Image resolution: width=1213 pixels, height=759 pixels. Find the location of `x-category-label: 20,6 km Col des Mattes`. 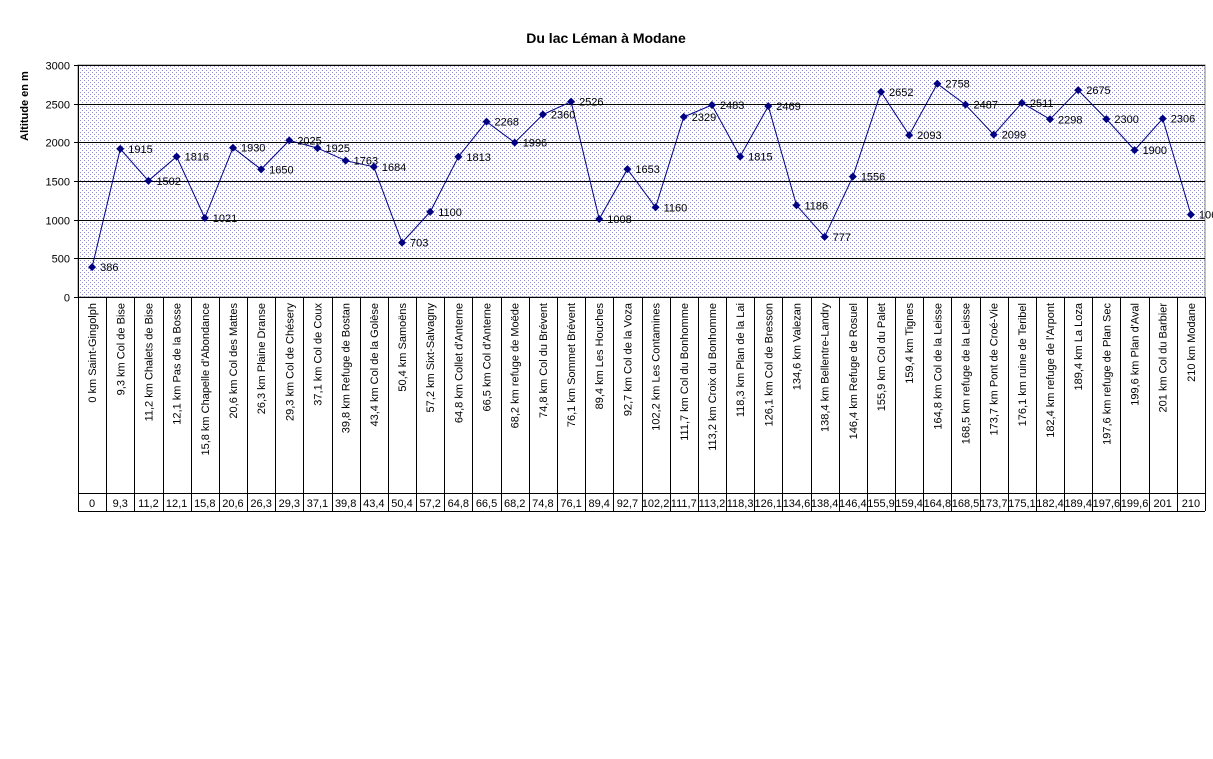

x-category-label: 20,6 km Col des Mattes is located at coordinates (234, 361).